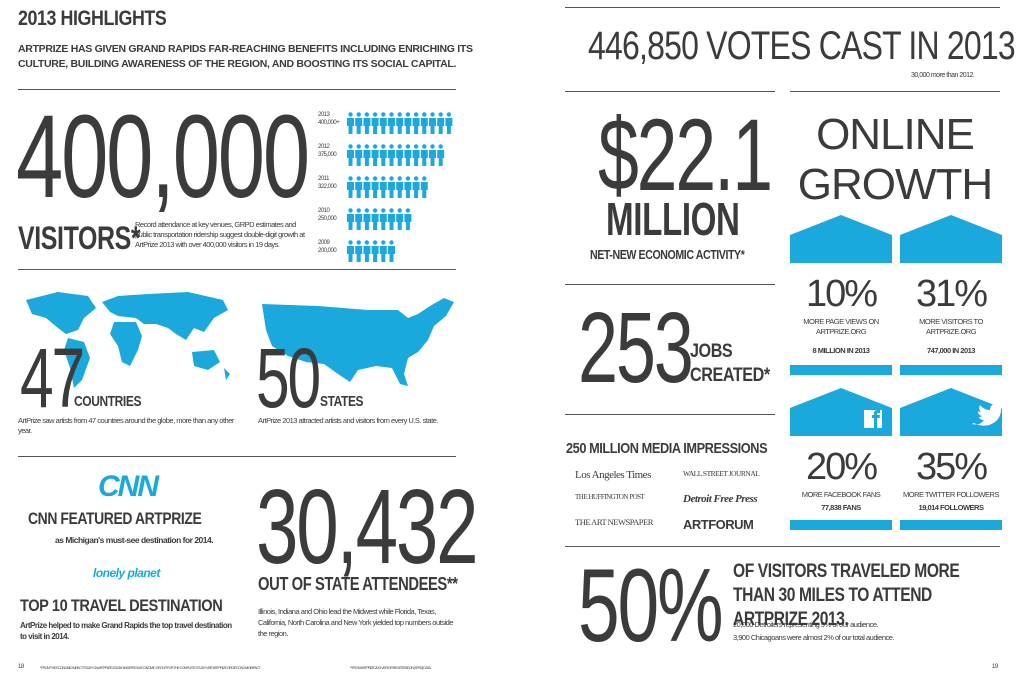 The height and width of the screenshot is (674, 1024). What do you see at coordinates (951, 467) in the screenshot?
I see `online-percent: 35%` at bounding box center [951, 467].